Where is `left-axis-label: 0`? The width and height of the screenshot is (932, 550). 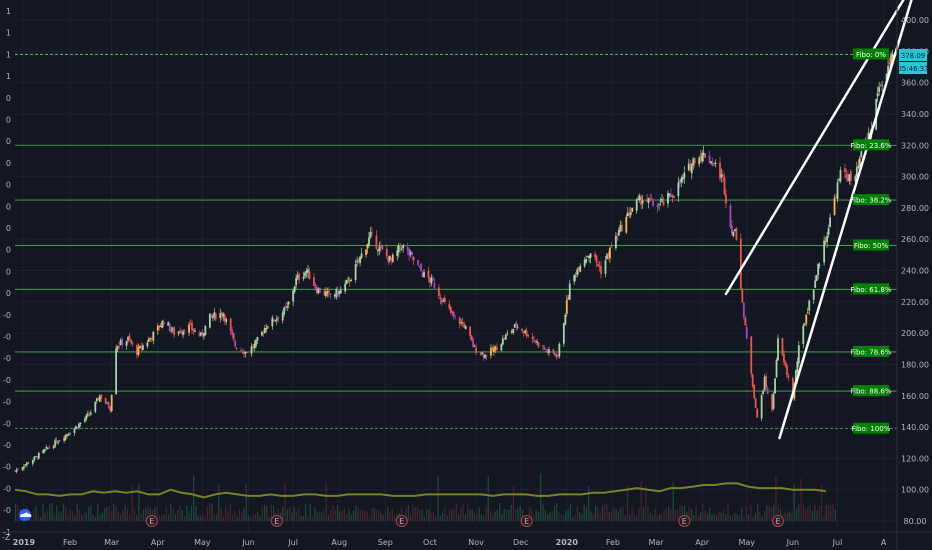 left-axis-label: 0 is located at coordinates (8, 250).